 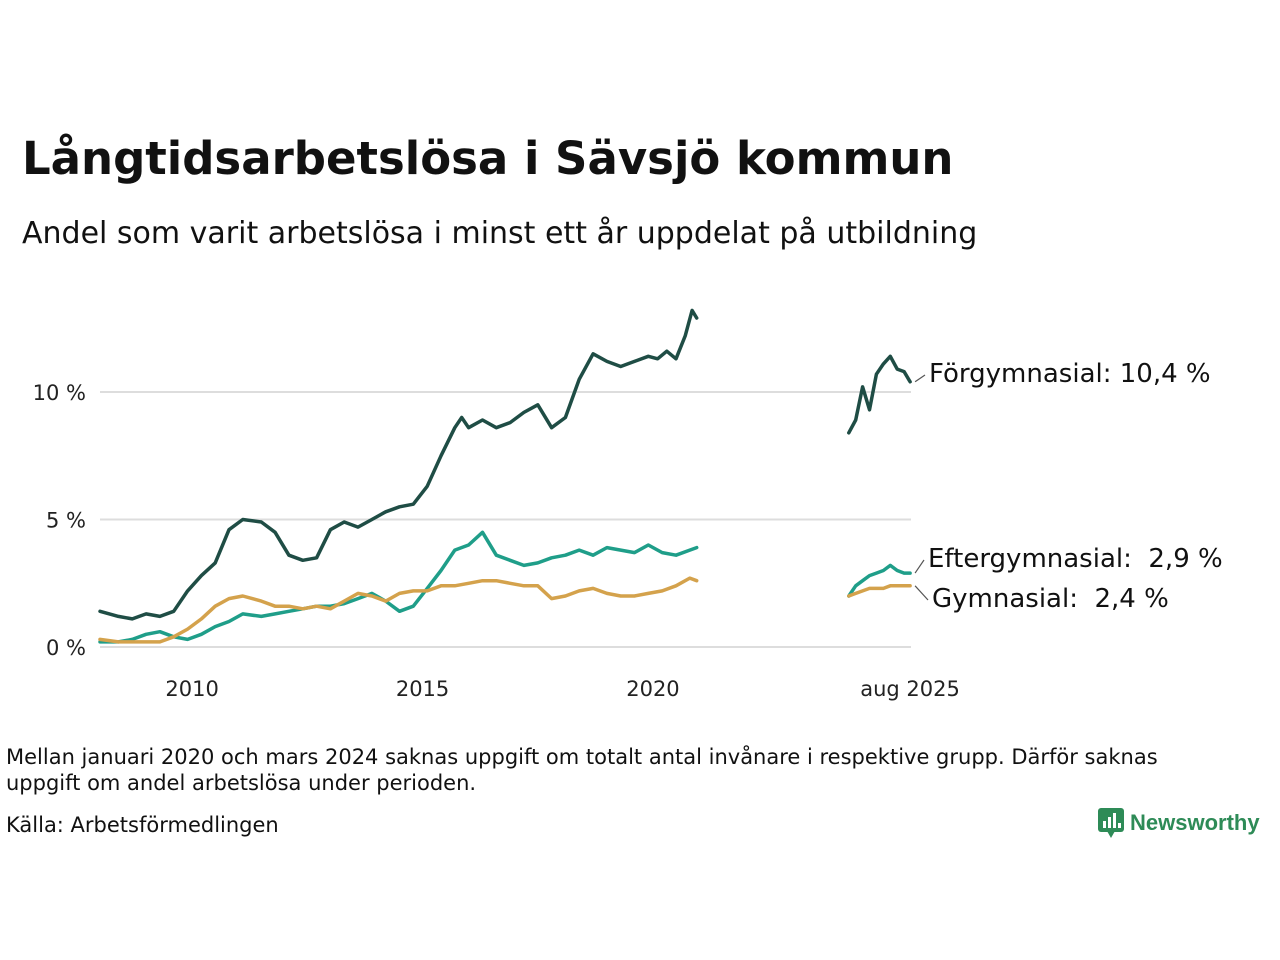 What do you see at coordinates (1111, 823) in the screenshot?
I see `bar-chart-speech-bubble-icon` at bounding box center [1111, 823].